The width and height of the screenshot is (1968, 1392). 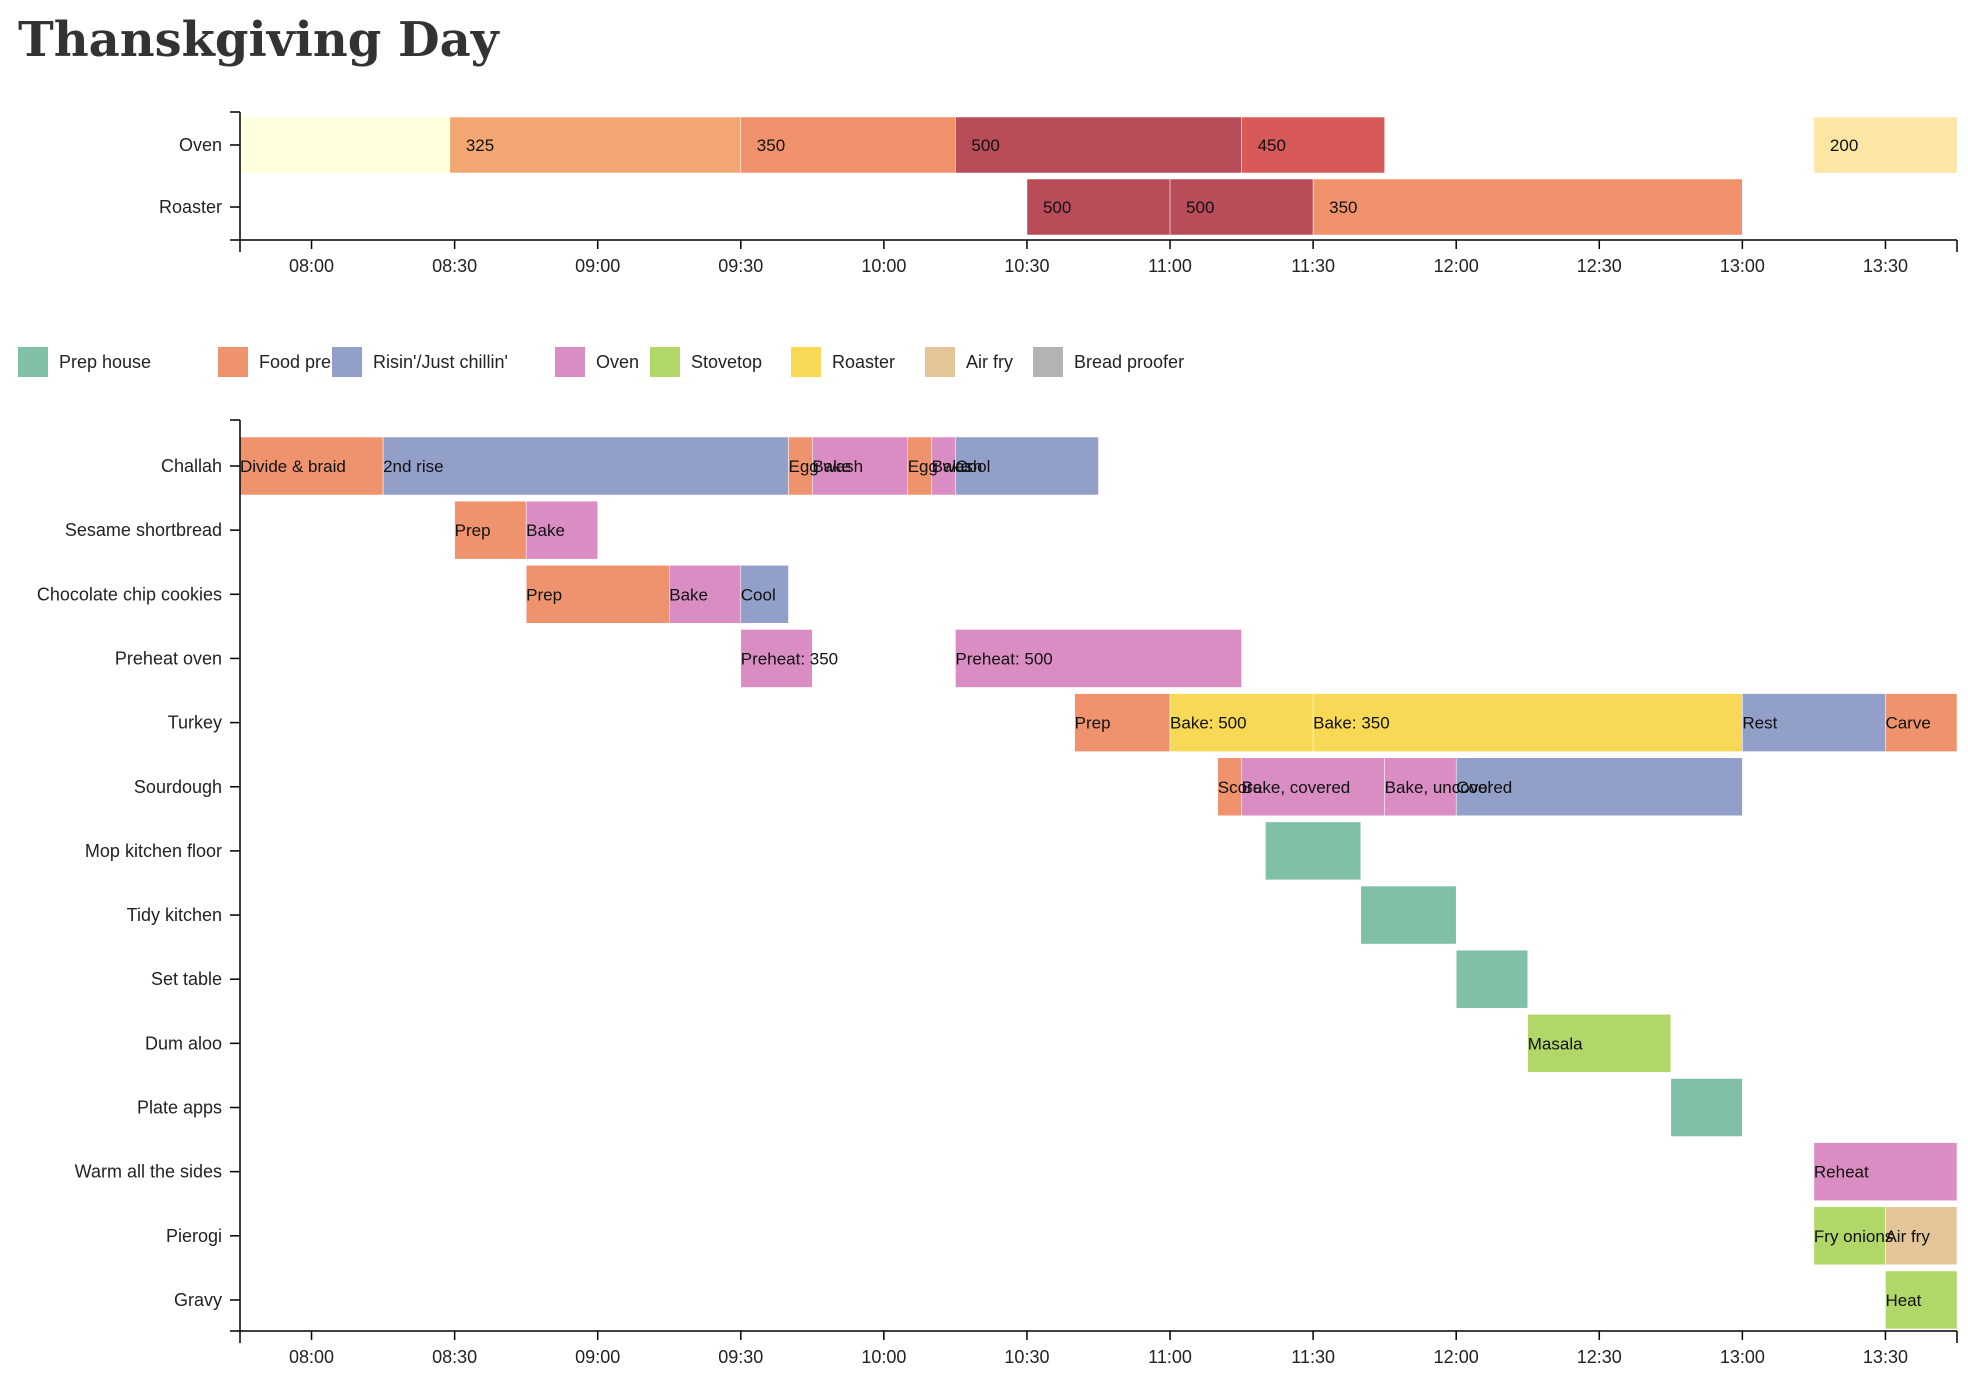 What do you see at coordinates (129, 594) in the screenshot?
I see `task-row-label-chocolate-chip-cookies: Chocolate chip cookies` at bounding box center [129, 594].